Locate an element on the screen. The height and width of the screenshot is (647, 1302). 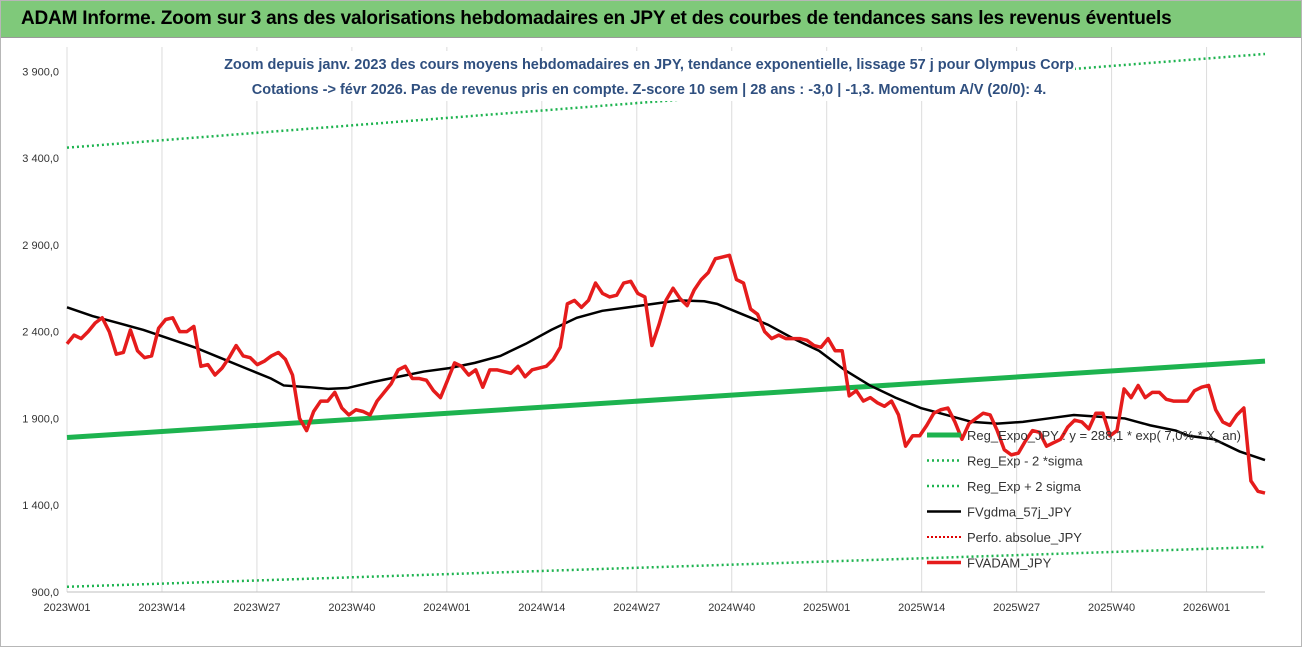
y-tick-label: 900,0 is located at coordinates (45, 593).